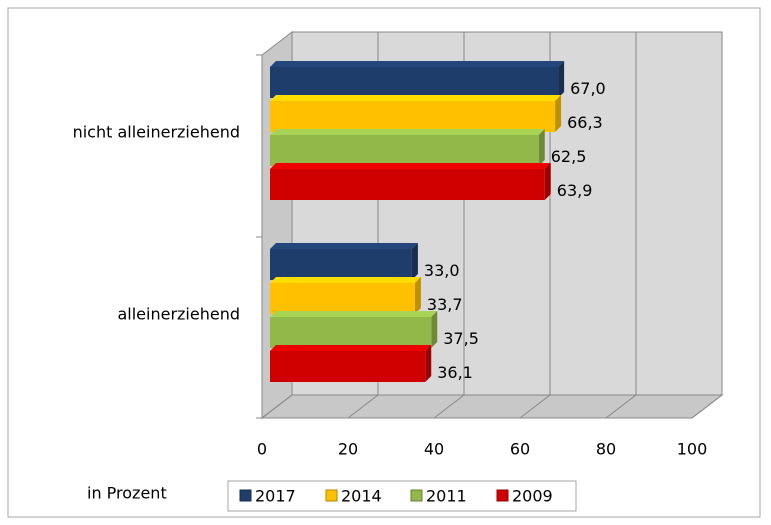  What do you see at coordinates (692, 449) in the screenshot?
I see `x-tick-label: 100` at bounding box center [692, 449].